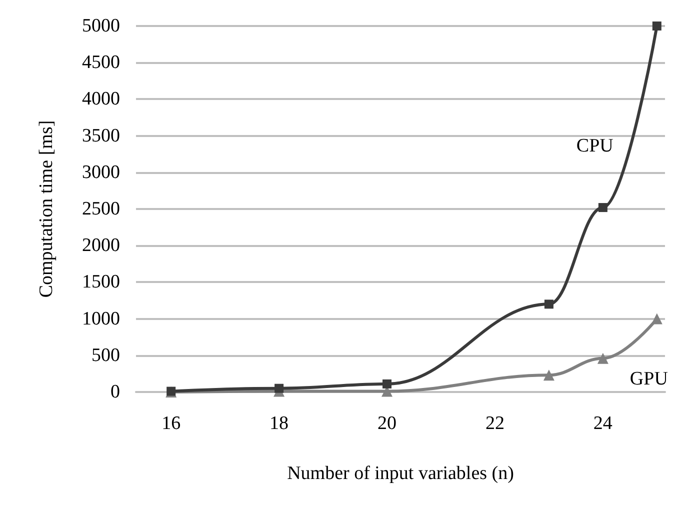 The height and width of the screenshot is (510, 683). I want to click on x-tick-label: 24, so click(603, 423).